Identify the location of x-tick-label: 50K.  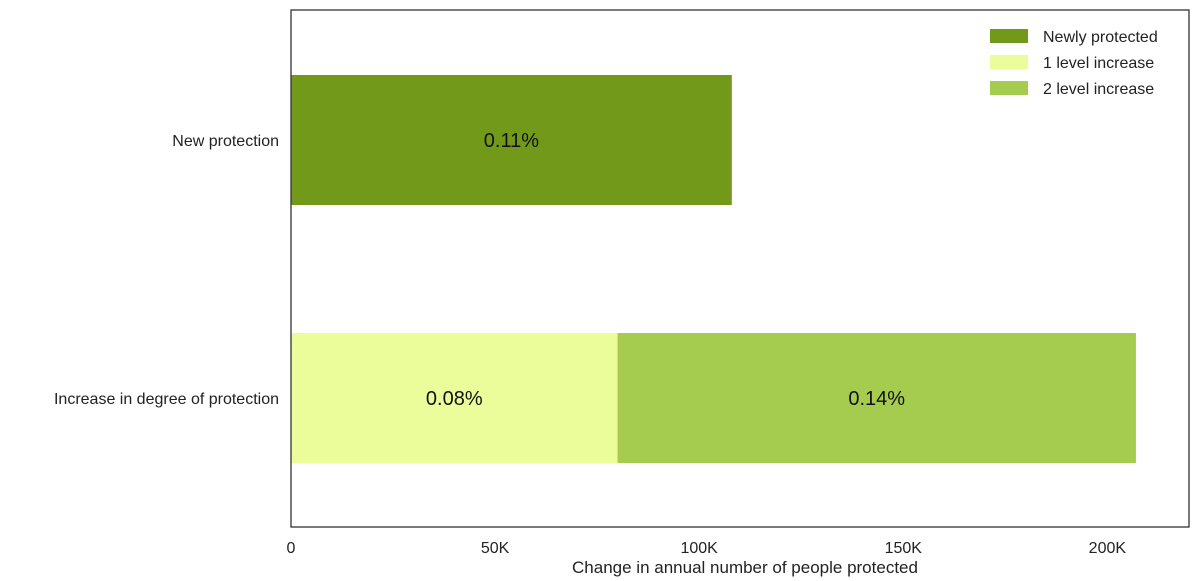
(495, 548).